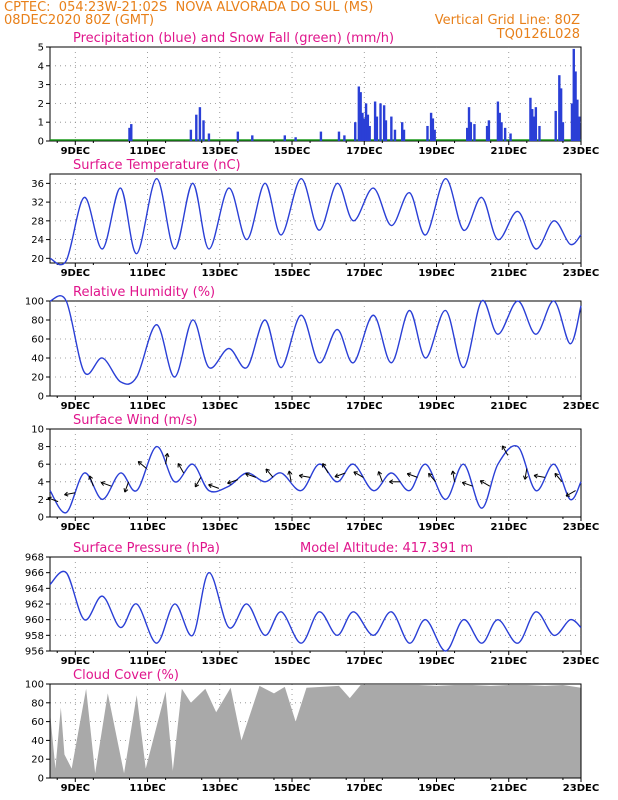 Image resolution: width=618 pixels, height=800 pixels. Describe the element at coordinates (34, 620) in the screenshot. I see `y-tick-label: 960` at that location.